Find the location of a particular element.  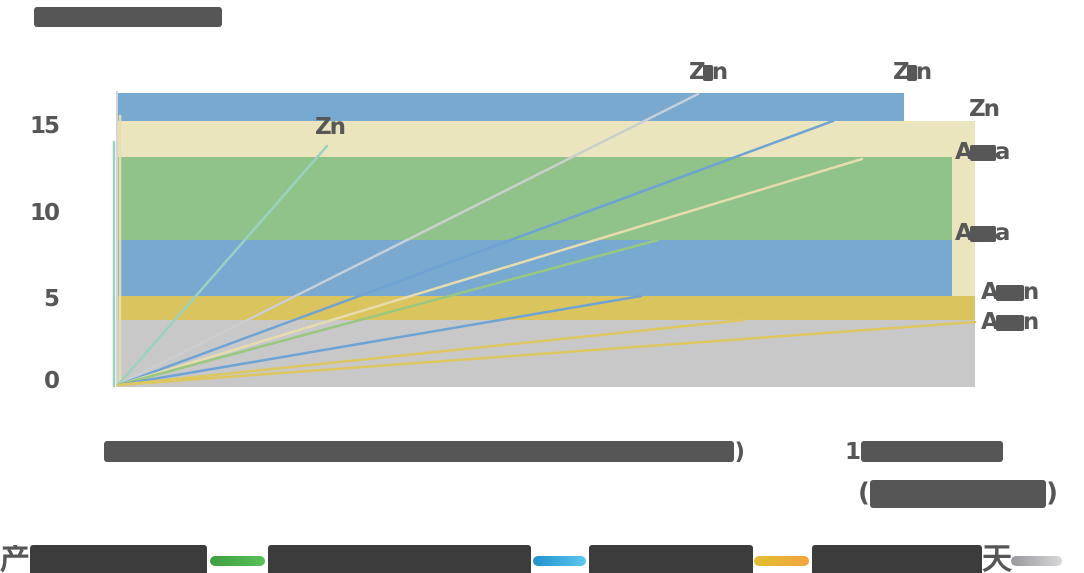

xtick-label-1: ) is located at coordinates (424, 451).